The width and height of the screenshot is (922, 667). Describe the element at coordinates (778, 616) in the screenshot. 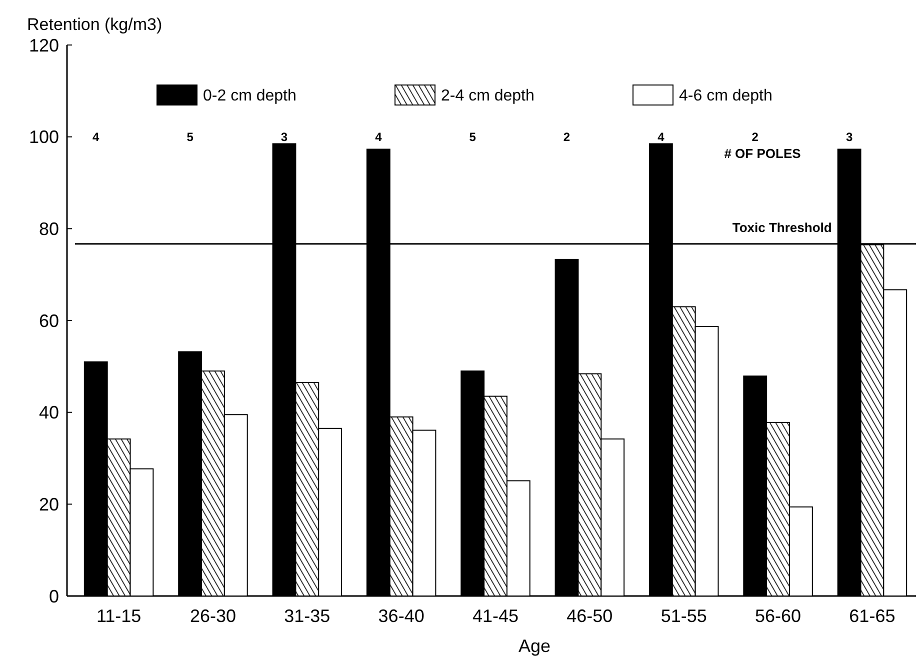

I see `x-tick-label: 56-60` at that location.